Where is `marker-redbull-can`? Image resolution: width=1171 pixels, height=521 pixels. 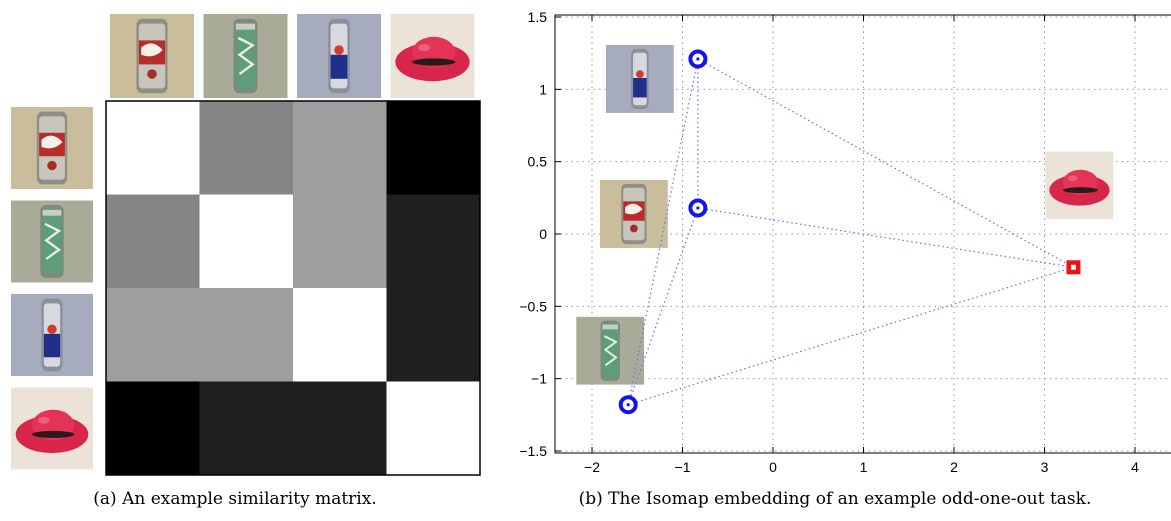
marker-redbull-can is located at coordinates (698, 59).